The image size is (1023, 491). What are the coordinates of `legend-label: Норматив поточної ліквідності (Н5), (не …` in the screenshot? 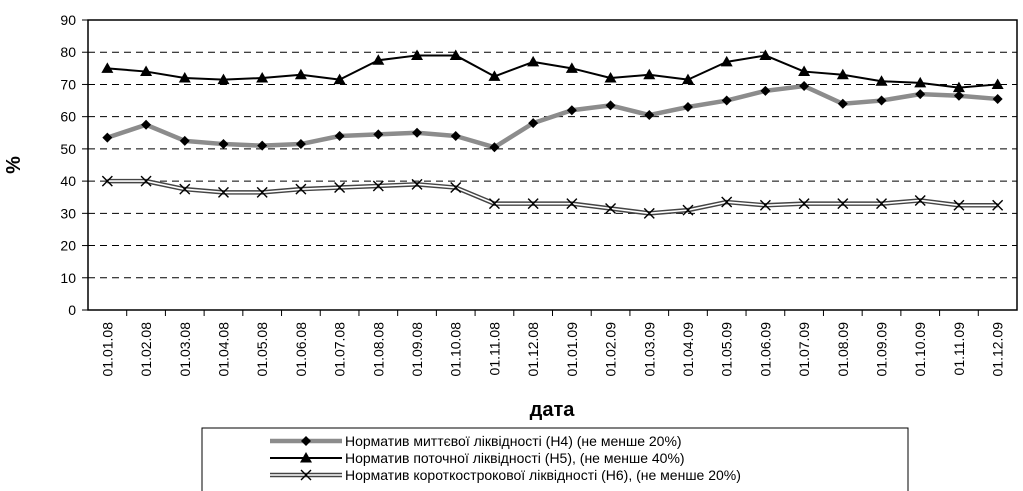 It's located at (515, 458).